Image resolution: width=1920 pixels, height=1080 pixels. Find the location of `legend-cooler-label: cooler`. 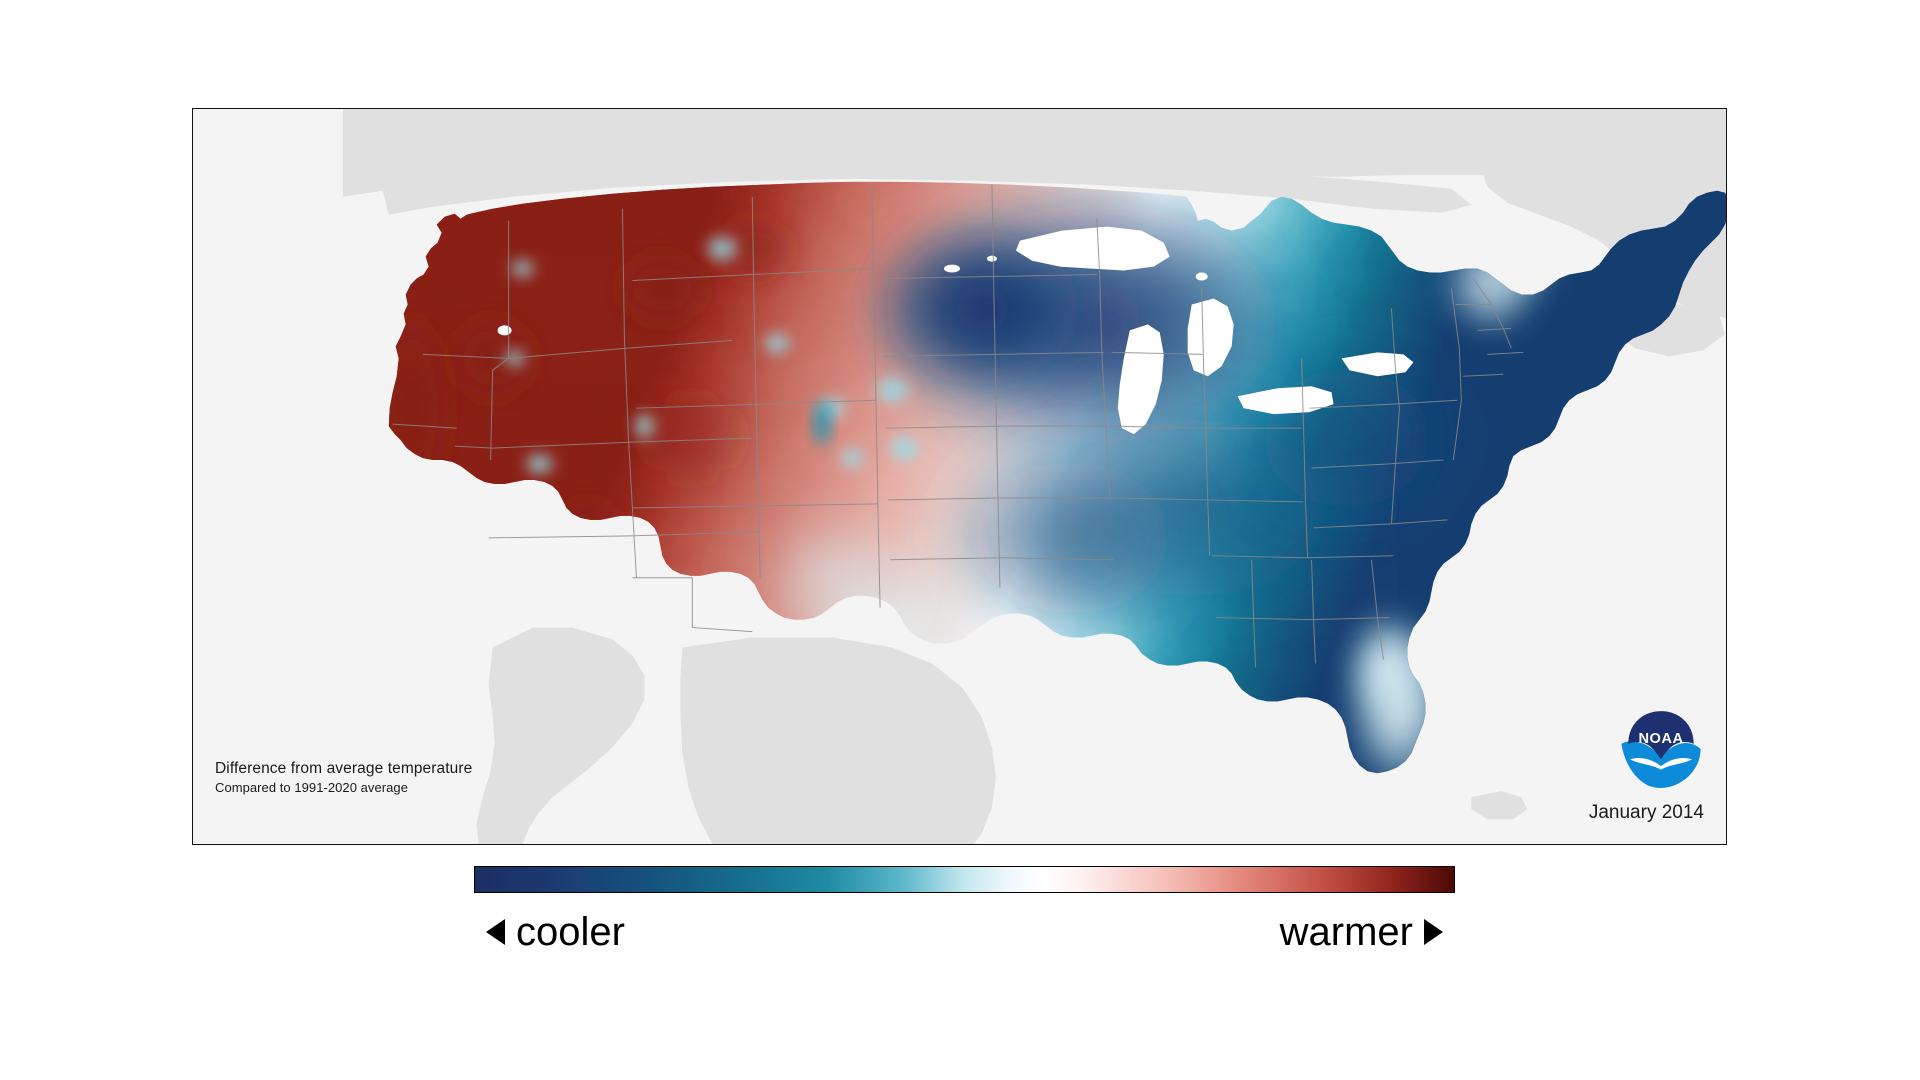

legend-cooler-label: cooler is located at coordinates (570, 931).